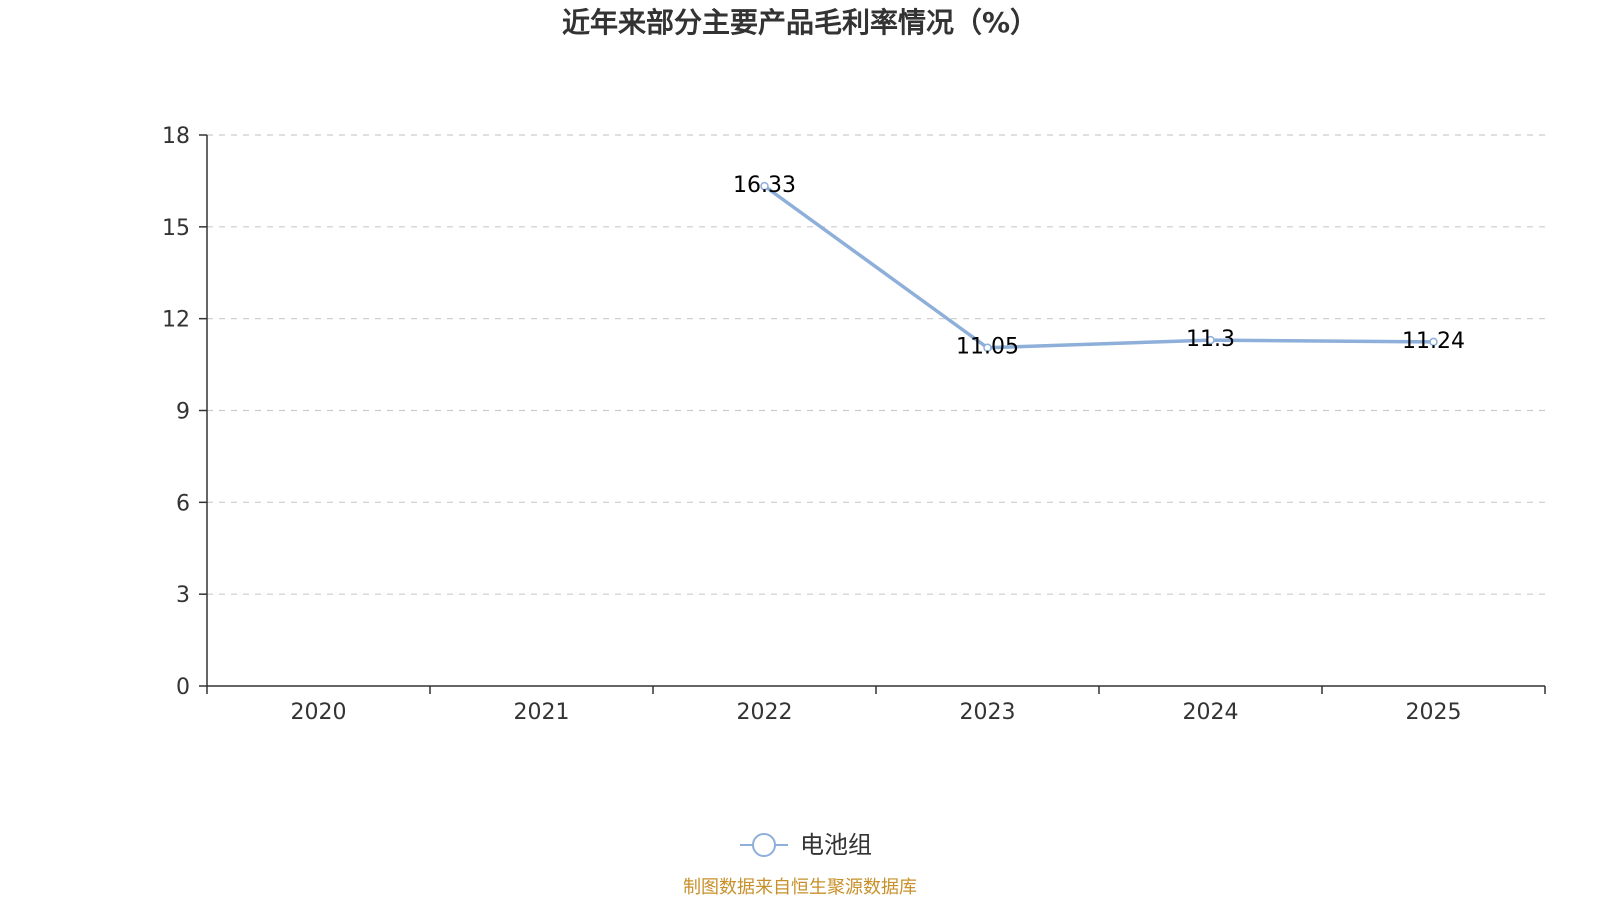  What do you see at coordinates (183, 503) in the screenshot?
I see `y-tick-label: 6` at bounding box center [183, 503].